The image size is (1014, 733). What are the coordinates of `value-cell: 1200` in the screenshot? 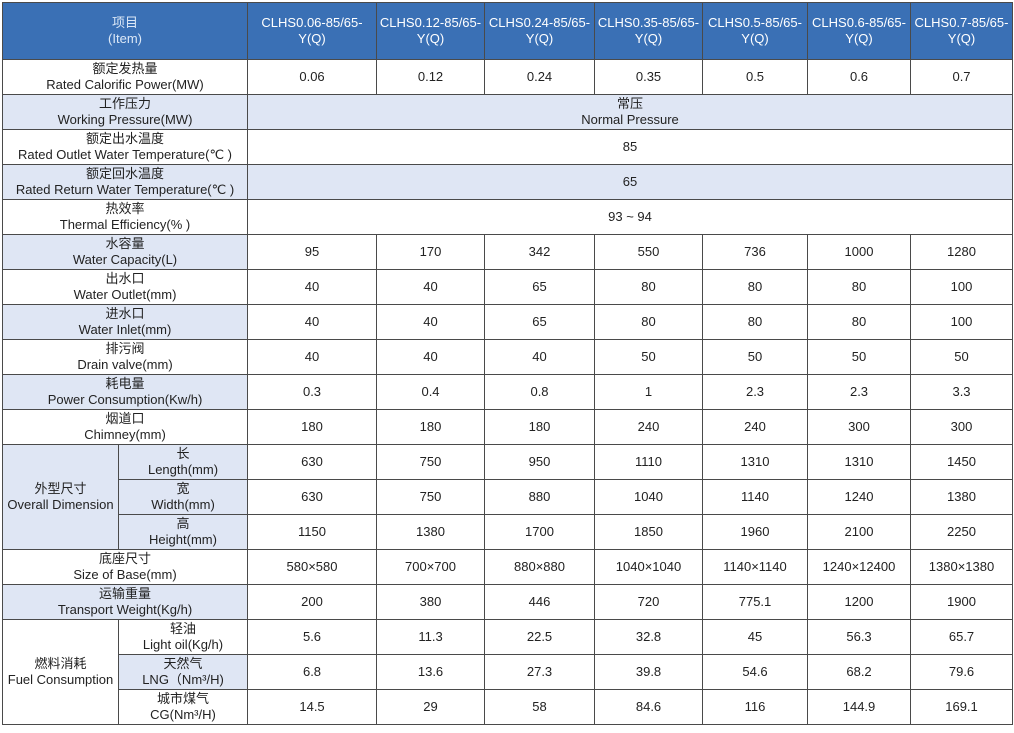 It's located at (859, 602).